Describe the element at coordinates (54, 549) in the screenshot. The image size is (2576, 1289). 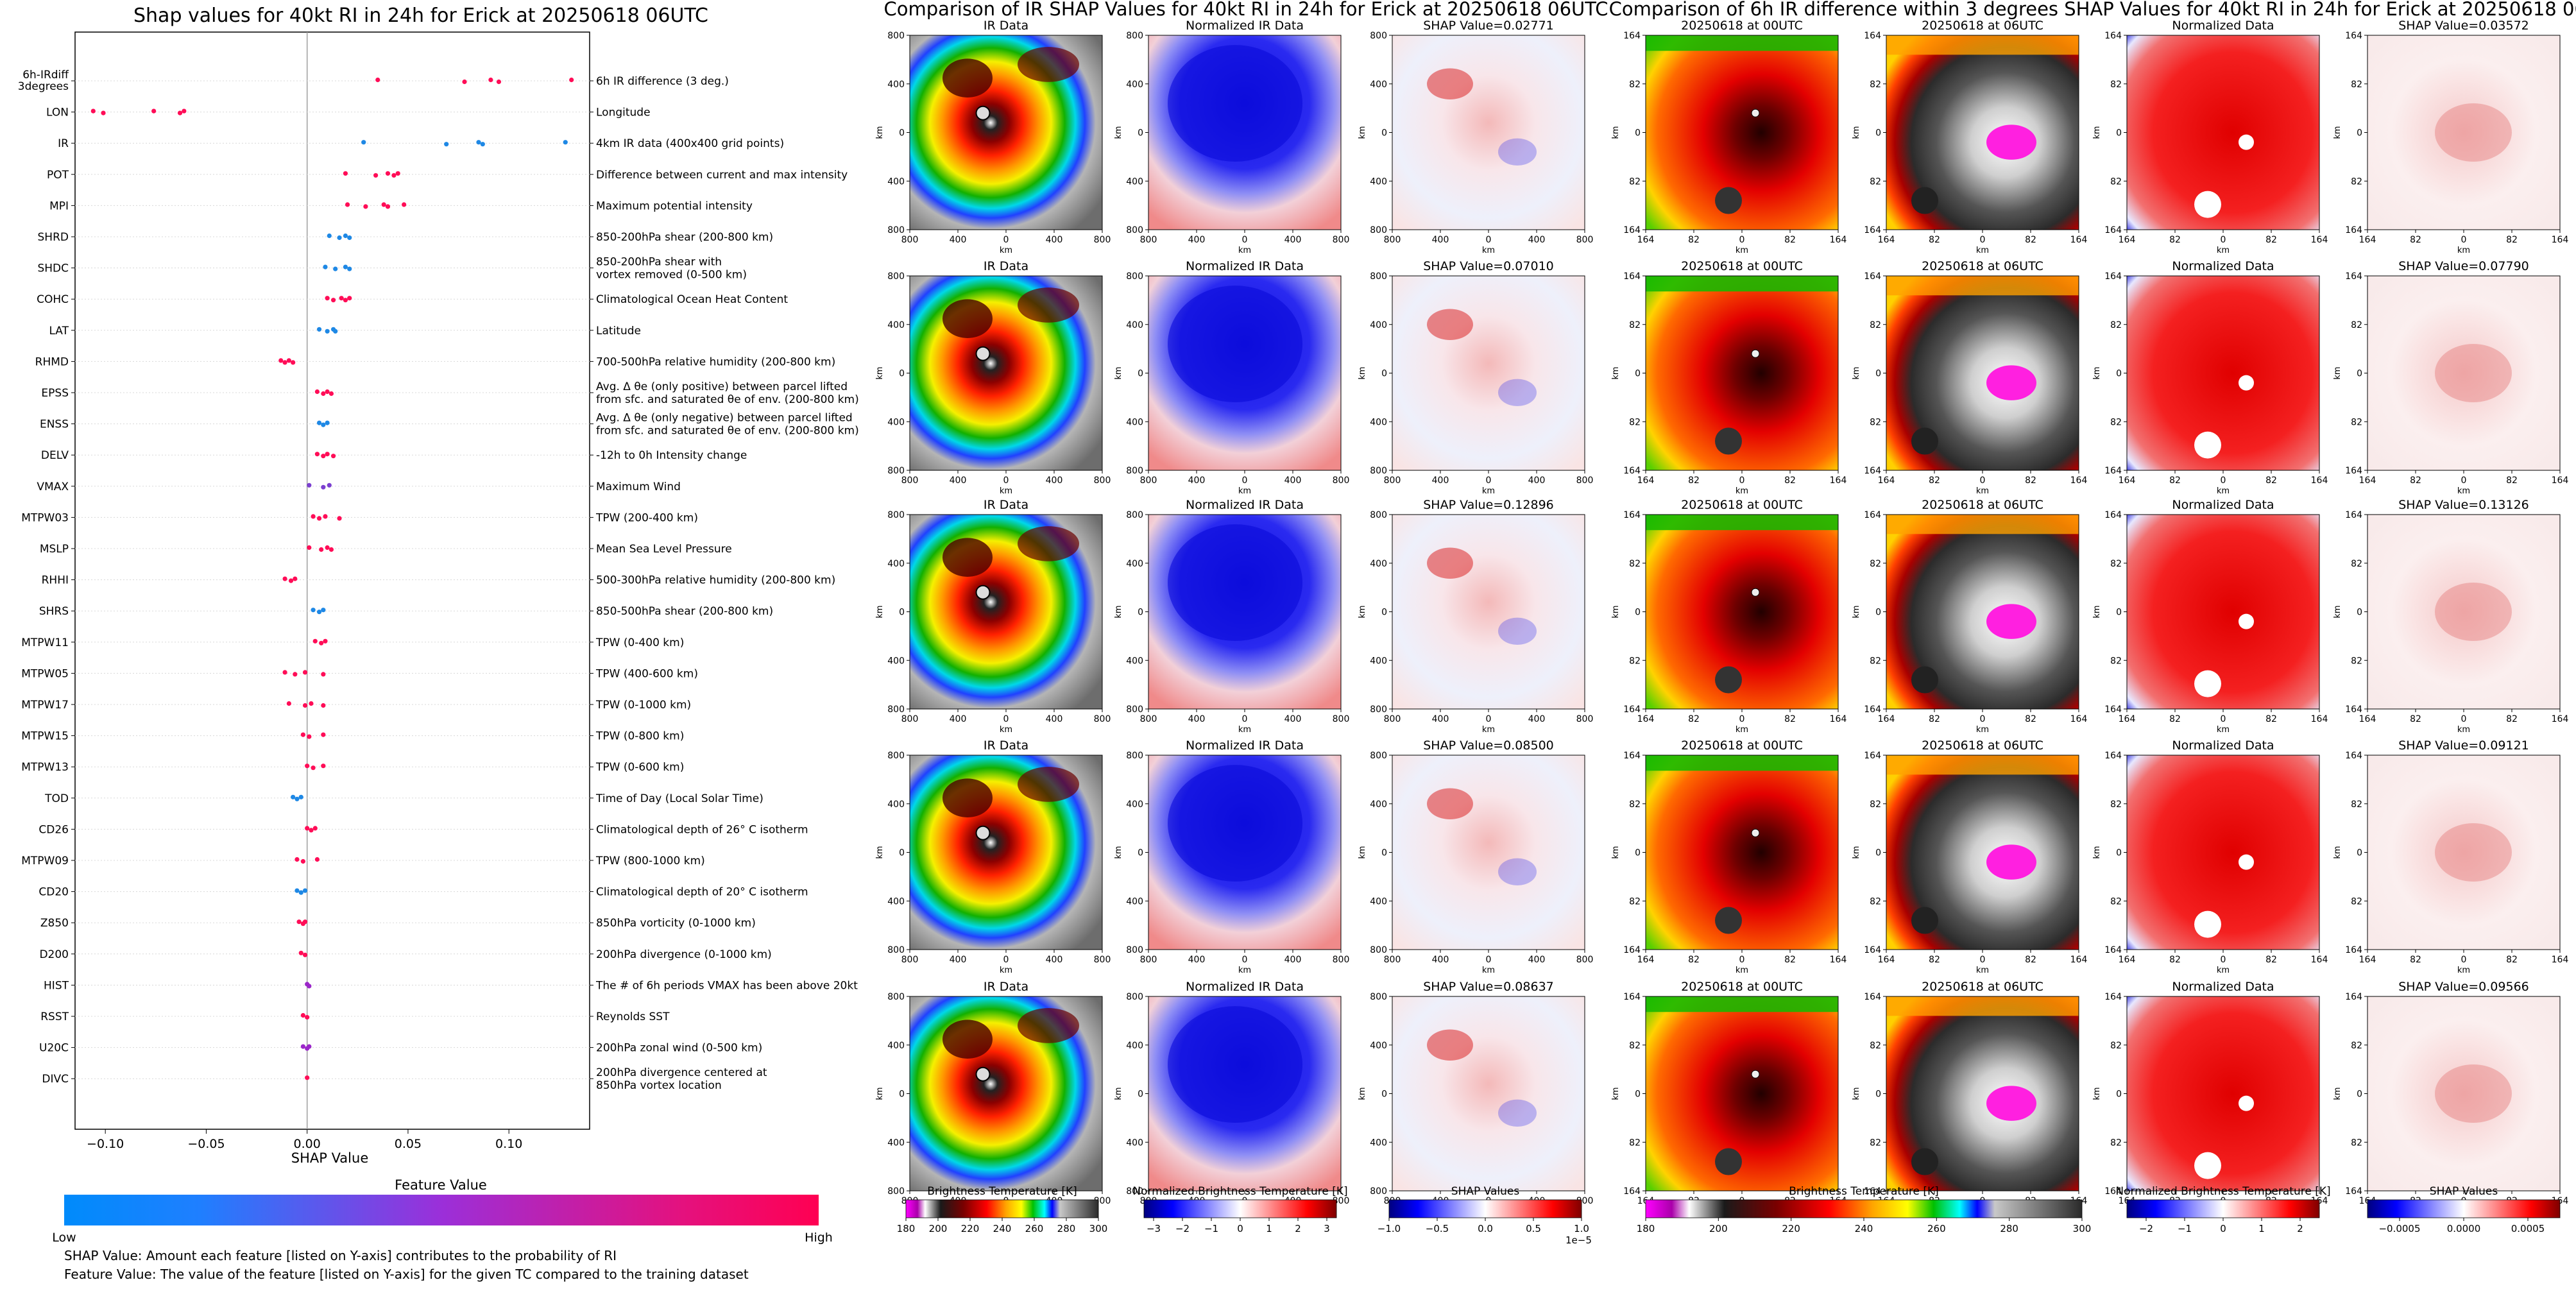
I see `feature-code-label: MSLP` at that location.